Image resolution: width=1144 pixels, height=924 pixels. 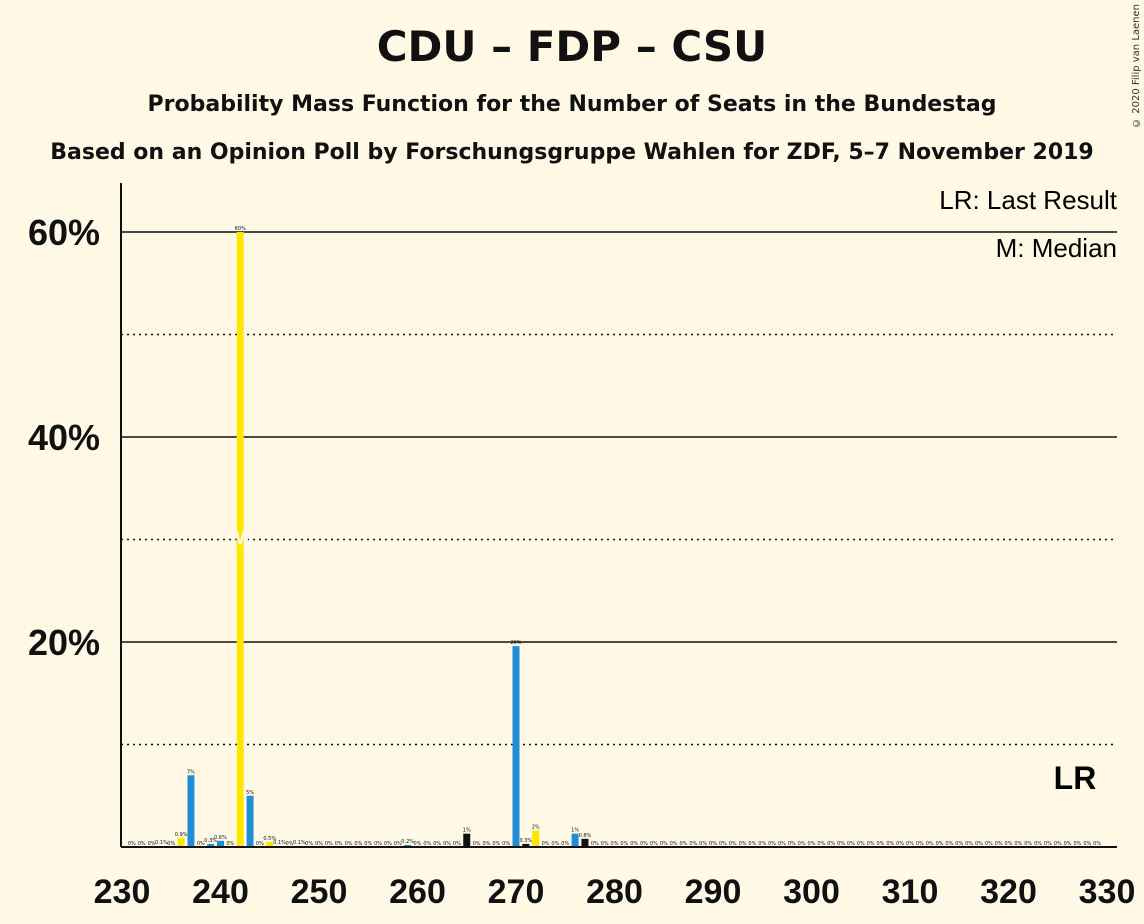 What do you see at coordinates (1008, 892) in the screenshot?
I see `x-tick-label: 320` at bounding box center [1008, 892].